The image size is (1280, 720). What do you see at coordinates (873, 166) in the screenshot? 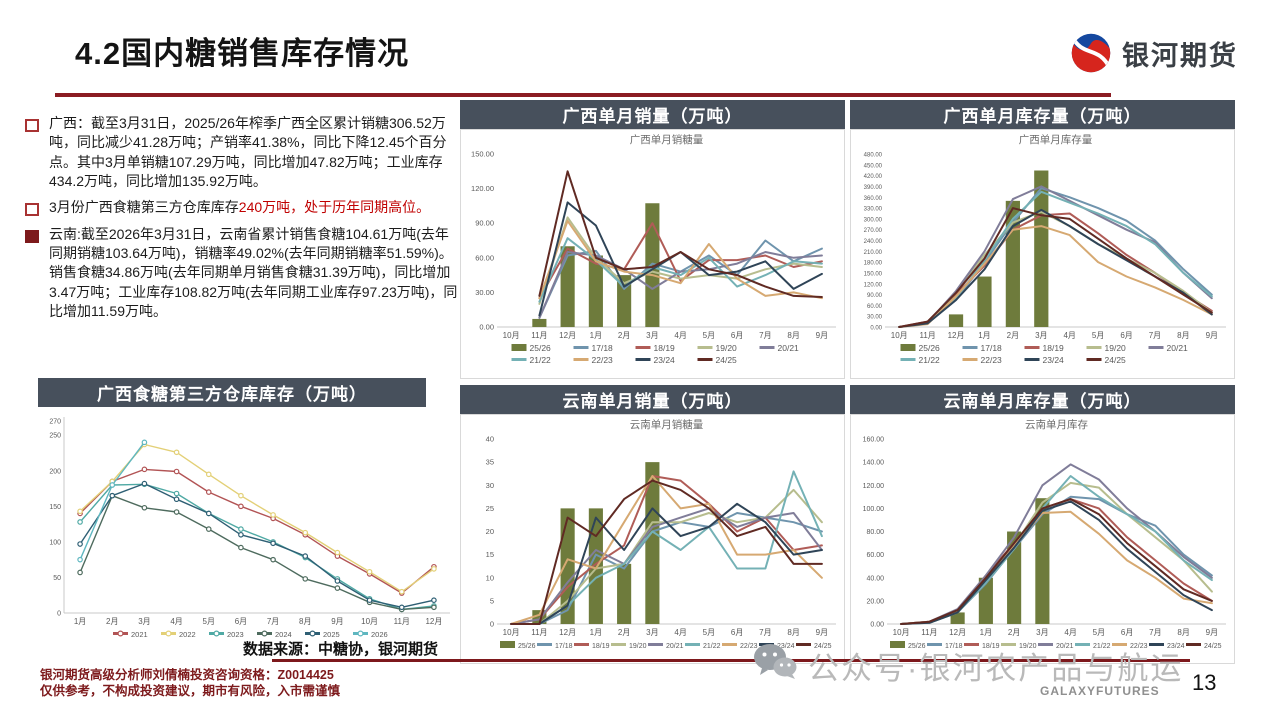
I see `svg-text: 450.00` at bounding box center [873, 166].